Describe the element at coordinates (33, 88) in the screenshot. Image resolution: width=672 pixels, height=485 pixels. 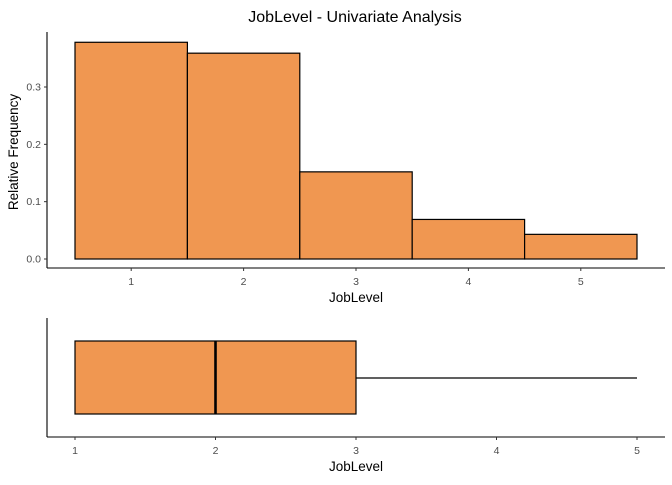
I see `histogram-y-tick-label: 0.3` at that location.